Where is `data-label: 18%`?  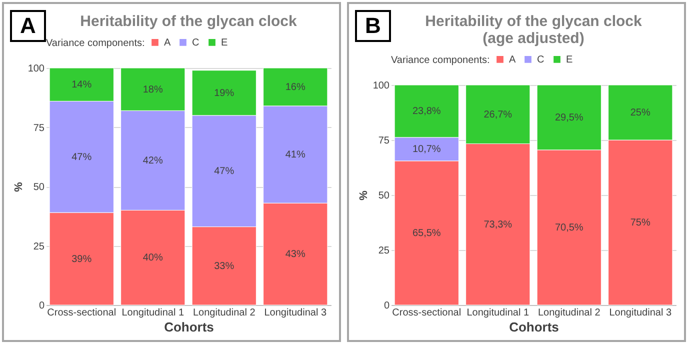 data-label: 18% is located at coordinates (152, 90).